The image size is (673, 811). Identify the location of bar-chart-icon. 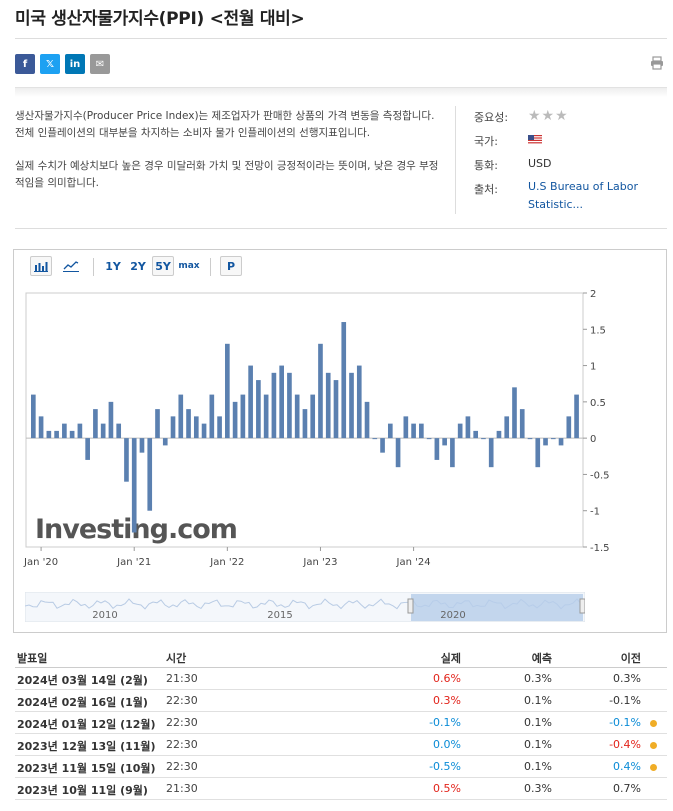
(41, 266).